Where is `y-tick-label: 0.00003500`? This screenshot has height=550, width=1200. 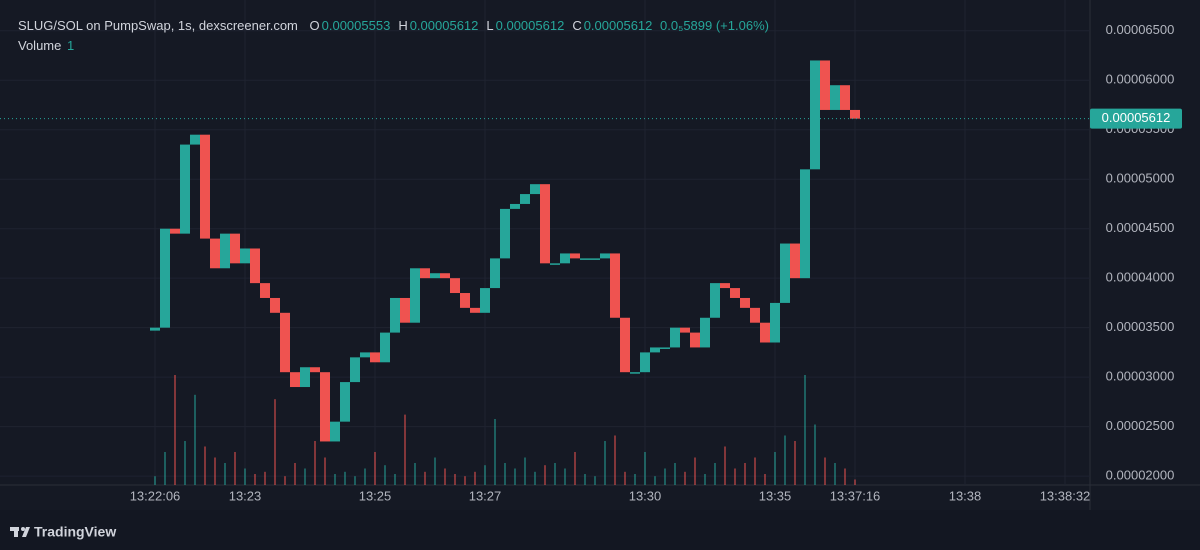 y-tick-label: 0.00003500 is located at coordinates (1140, 326).